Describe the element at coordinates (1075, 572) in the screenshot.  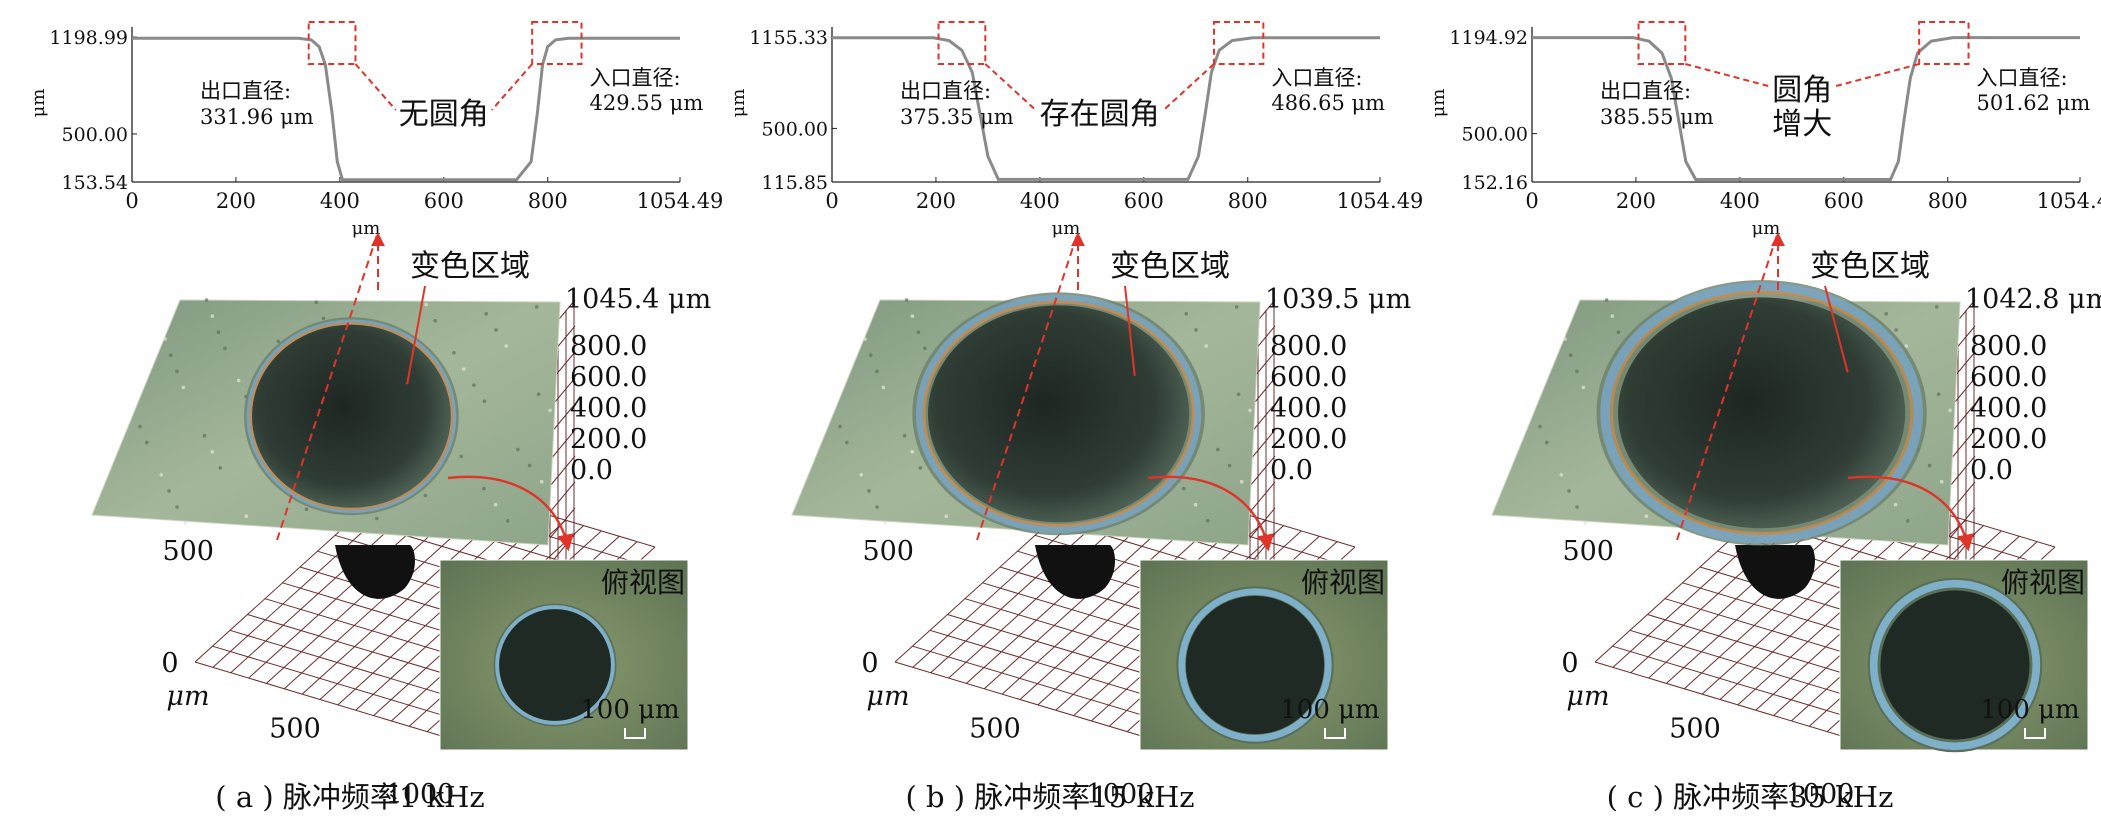
I see `exit-hole-blob` at that location.